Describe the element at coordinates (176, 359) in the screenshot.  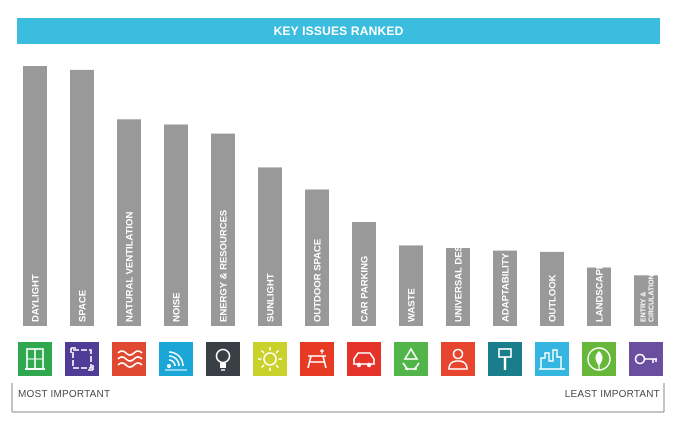
I see `noise-icon` at that location.